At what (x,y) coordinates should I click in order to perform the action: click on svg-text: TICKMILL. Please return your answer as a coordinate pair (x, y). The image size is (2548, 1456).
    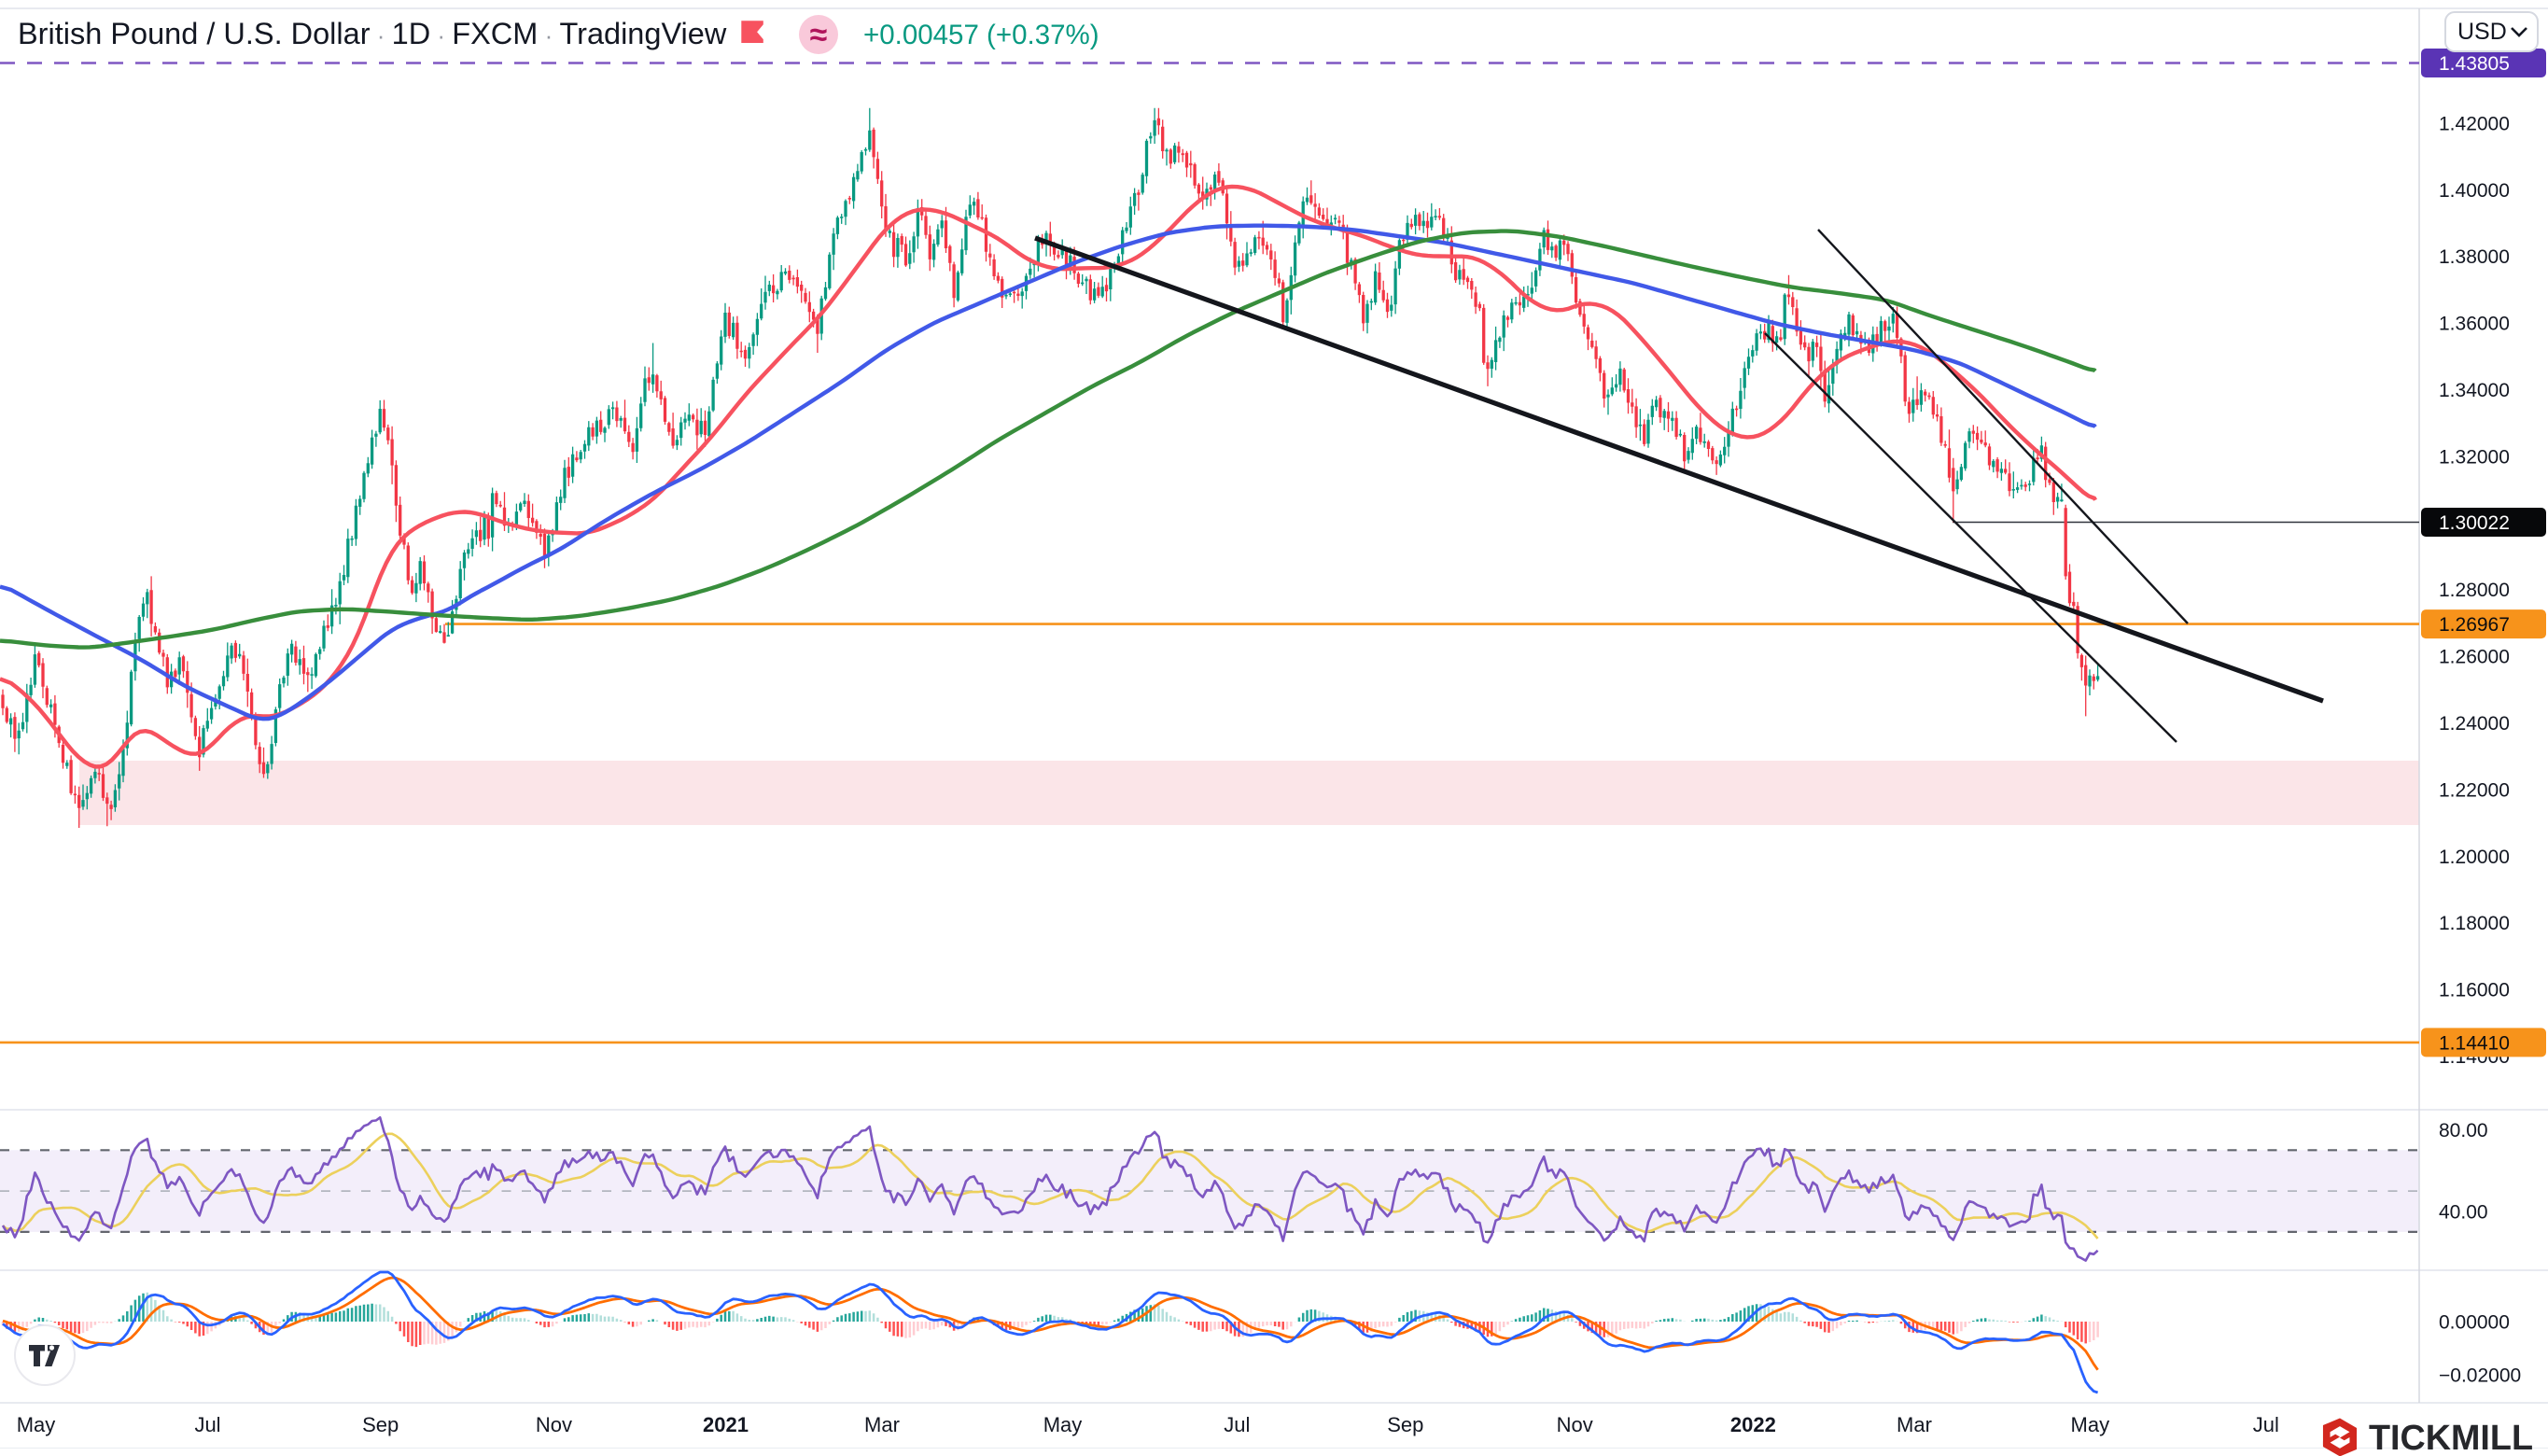
    Looking at the image, I should click on (2451, 1437).